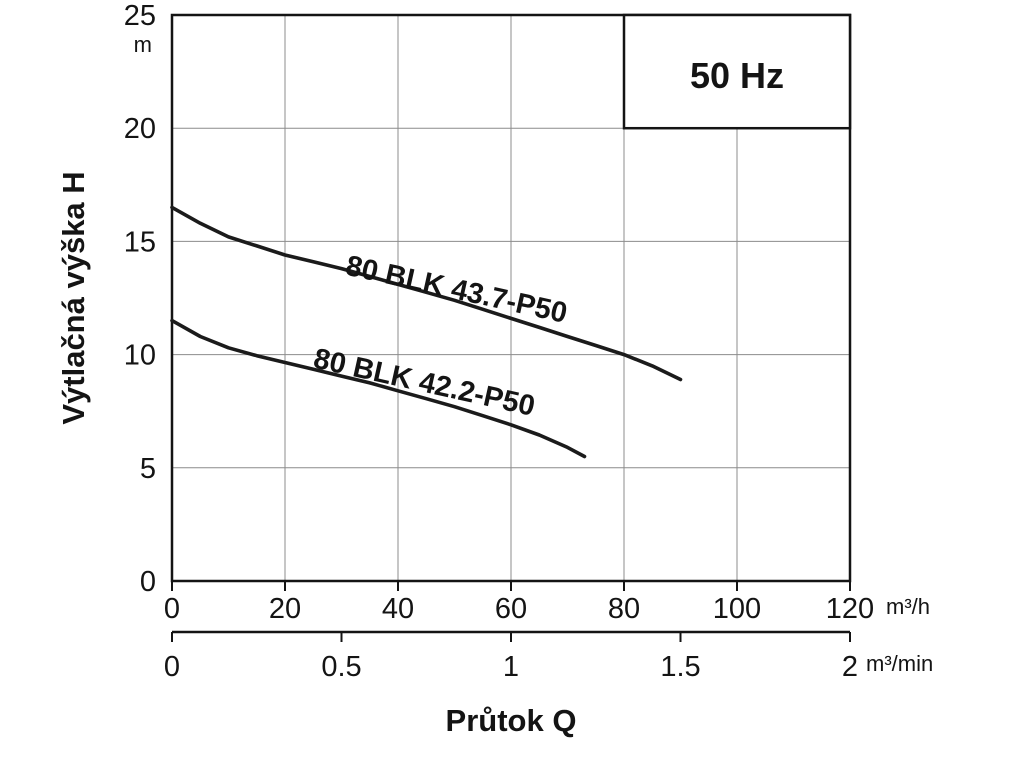 This screenshot has width=1024, height=768. What do you see at coordinates (140, 129) in the screenshot?
I see `y-tick-label: 20` at bounding box center [140, 129].